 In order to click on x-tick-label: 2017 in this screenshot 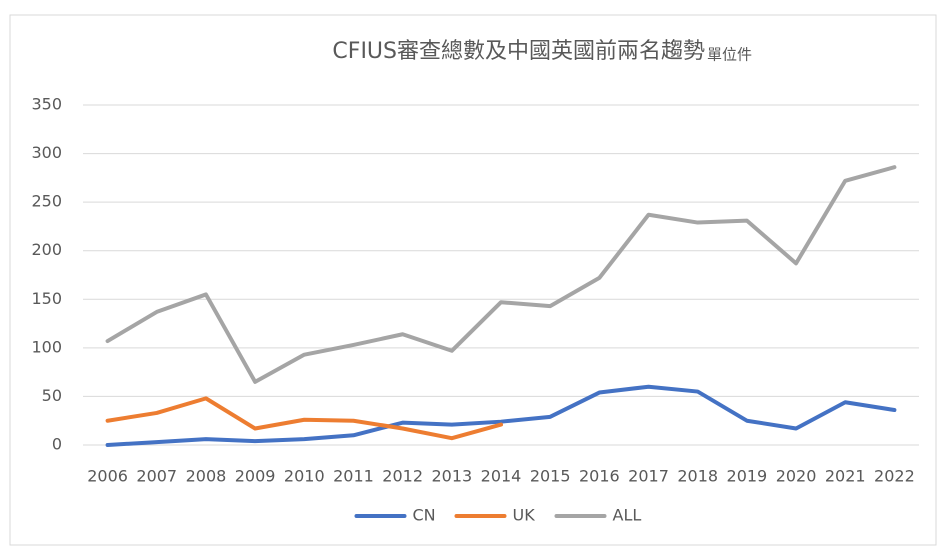, I will do `click(648, 476)`.